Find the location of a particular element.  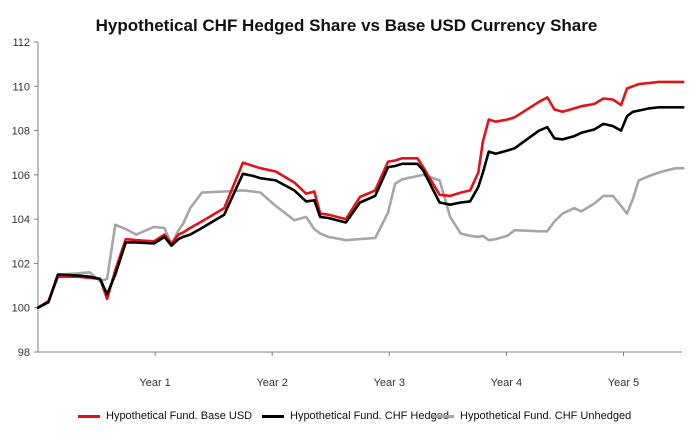

y-tick-label: 108 is located at coordinates (21, 132).